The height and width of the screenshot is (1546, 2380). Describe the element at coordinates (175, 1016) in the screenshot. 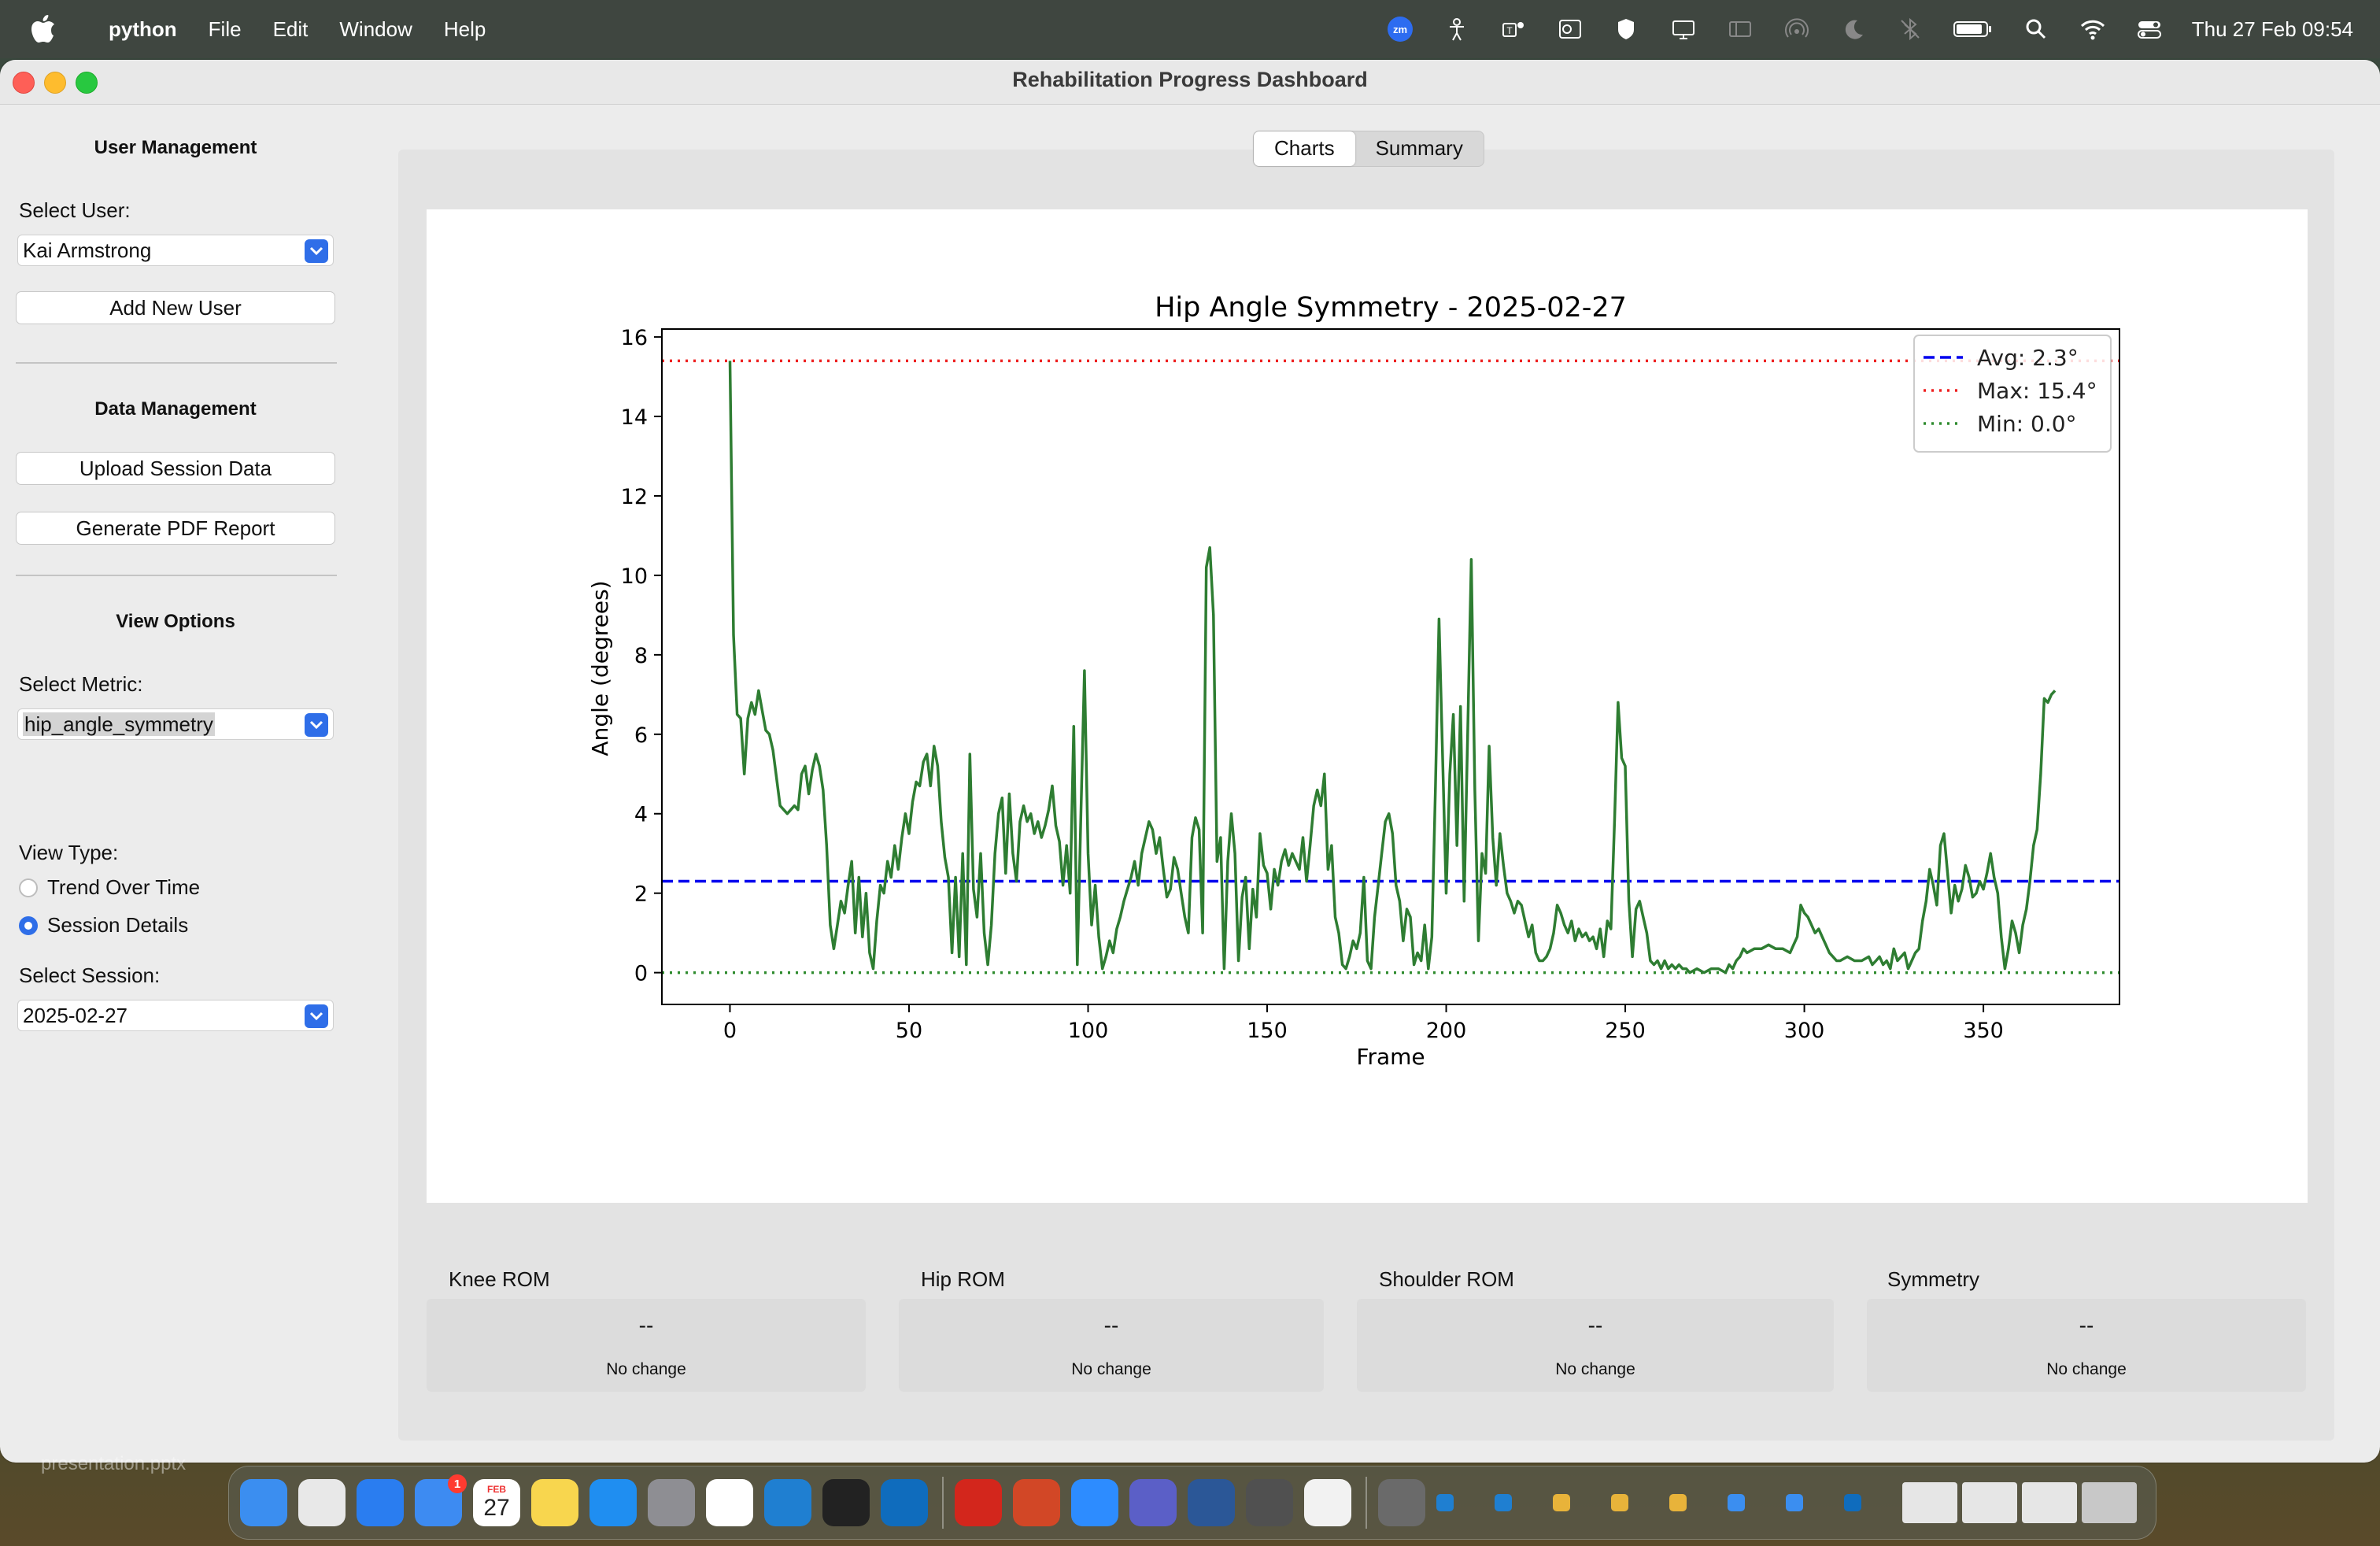

I see `session-select: 2025-02-27` at that location.